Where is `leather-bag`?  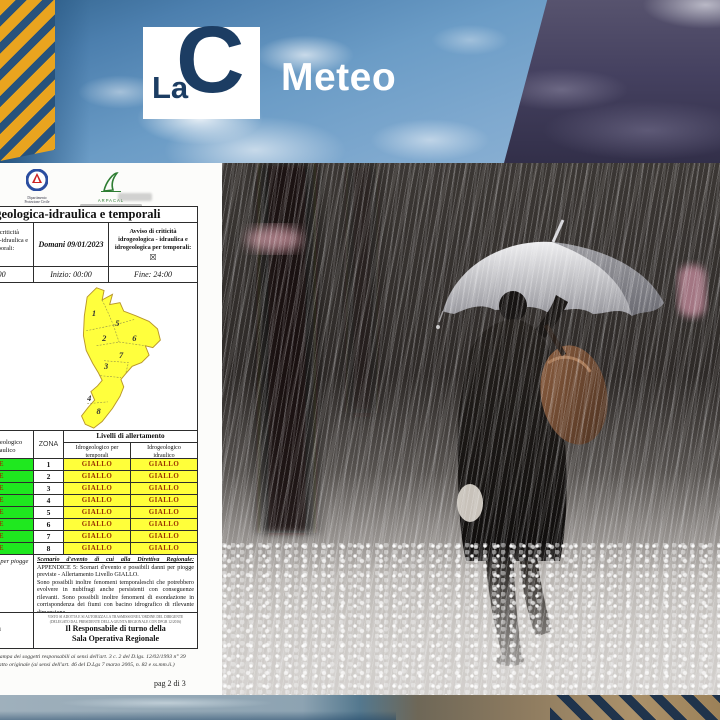
leather-bag is located at coordinates (574, 395).